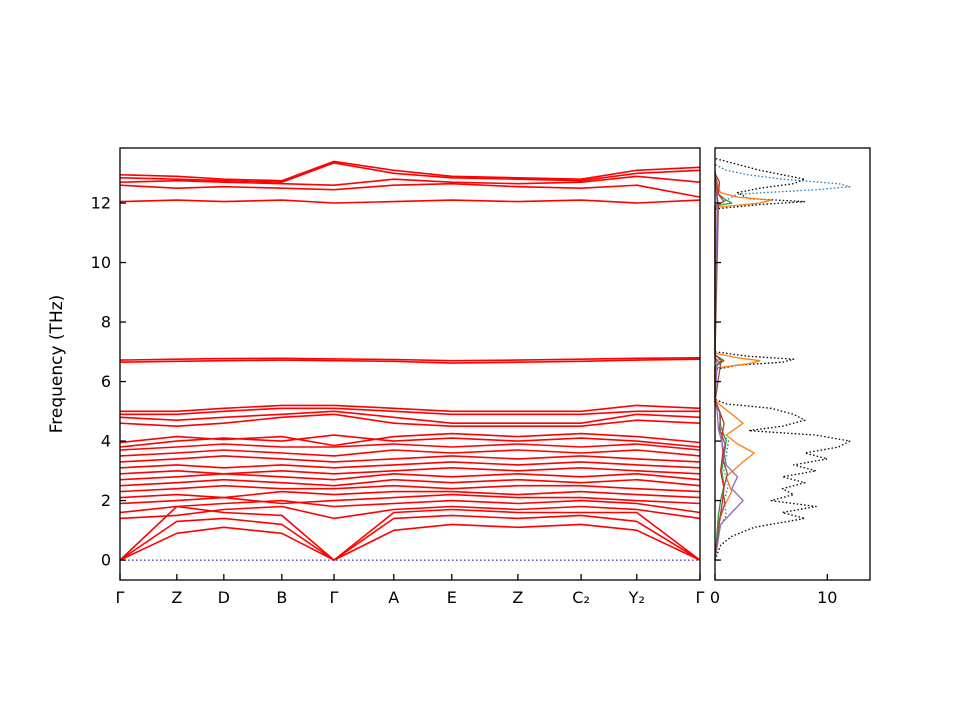 The width and height of the screenshot is (960, 724). I want to click on kpoint-label: A, so click(393, 597).